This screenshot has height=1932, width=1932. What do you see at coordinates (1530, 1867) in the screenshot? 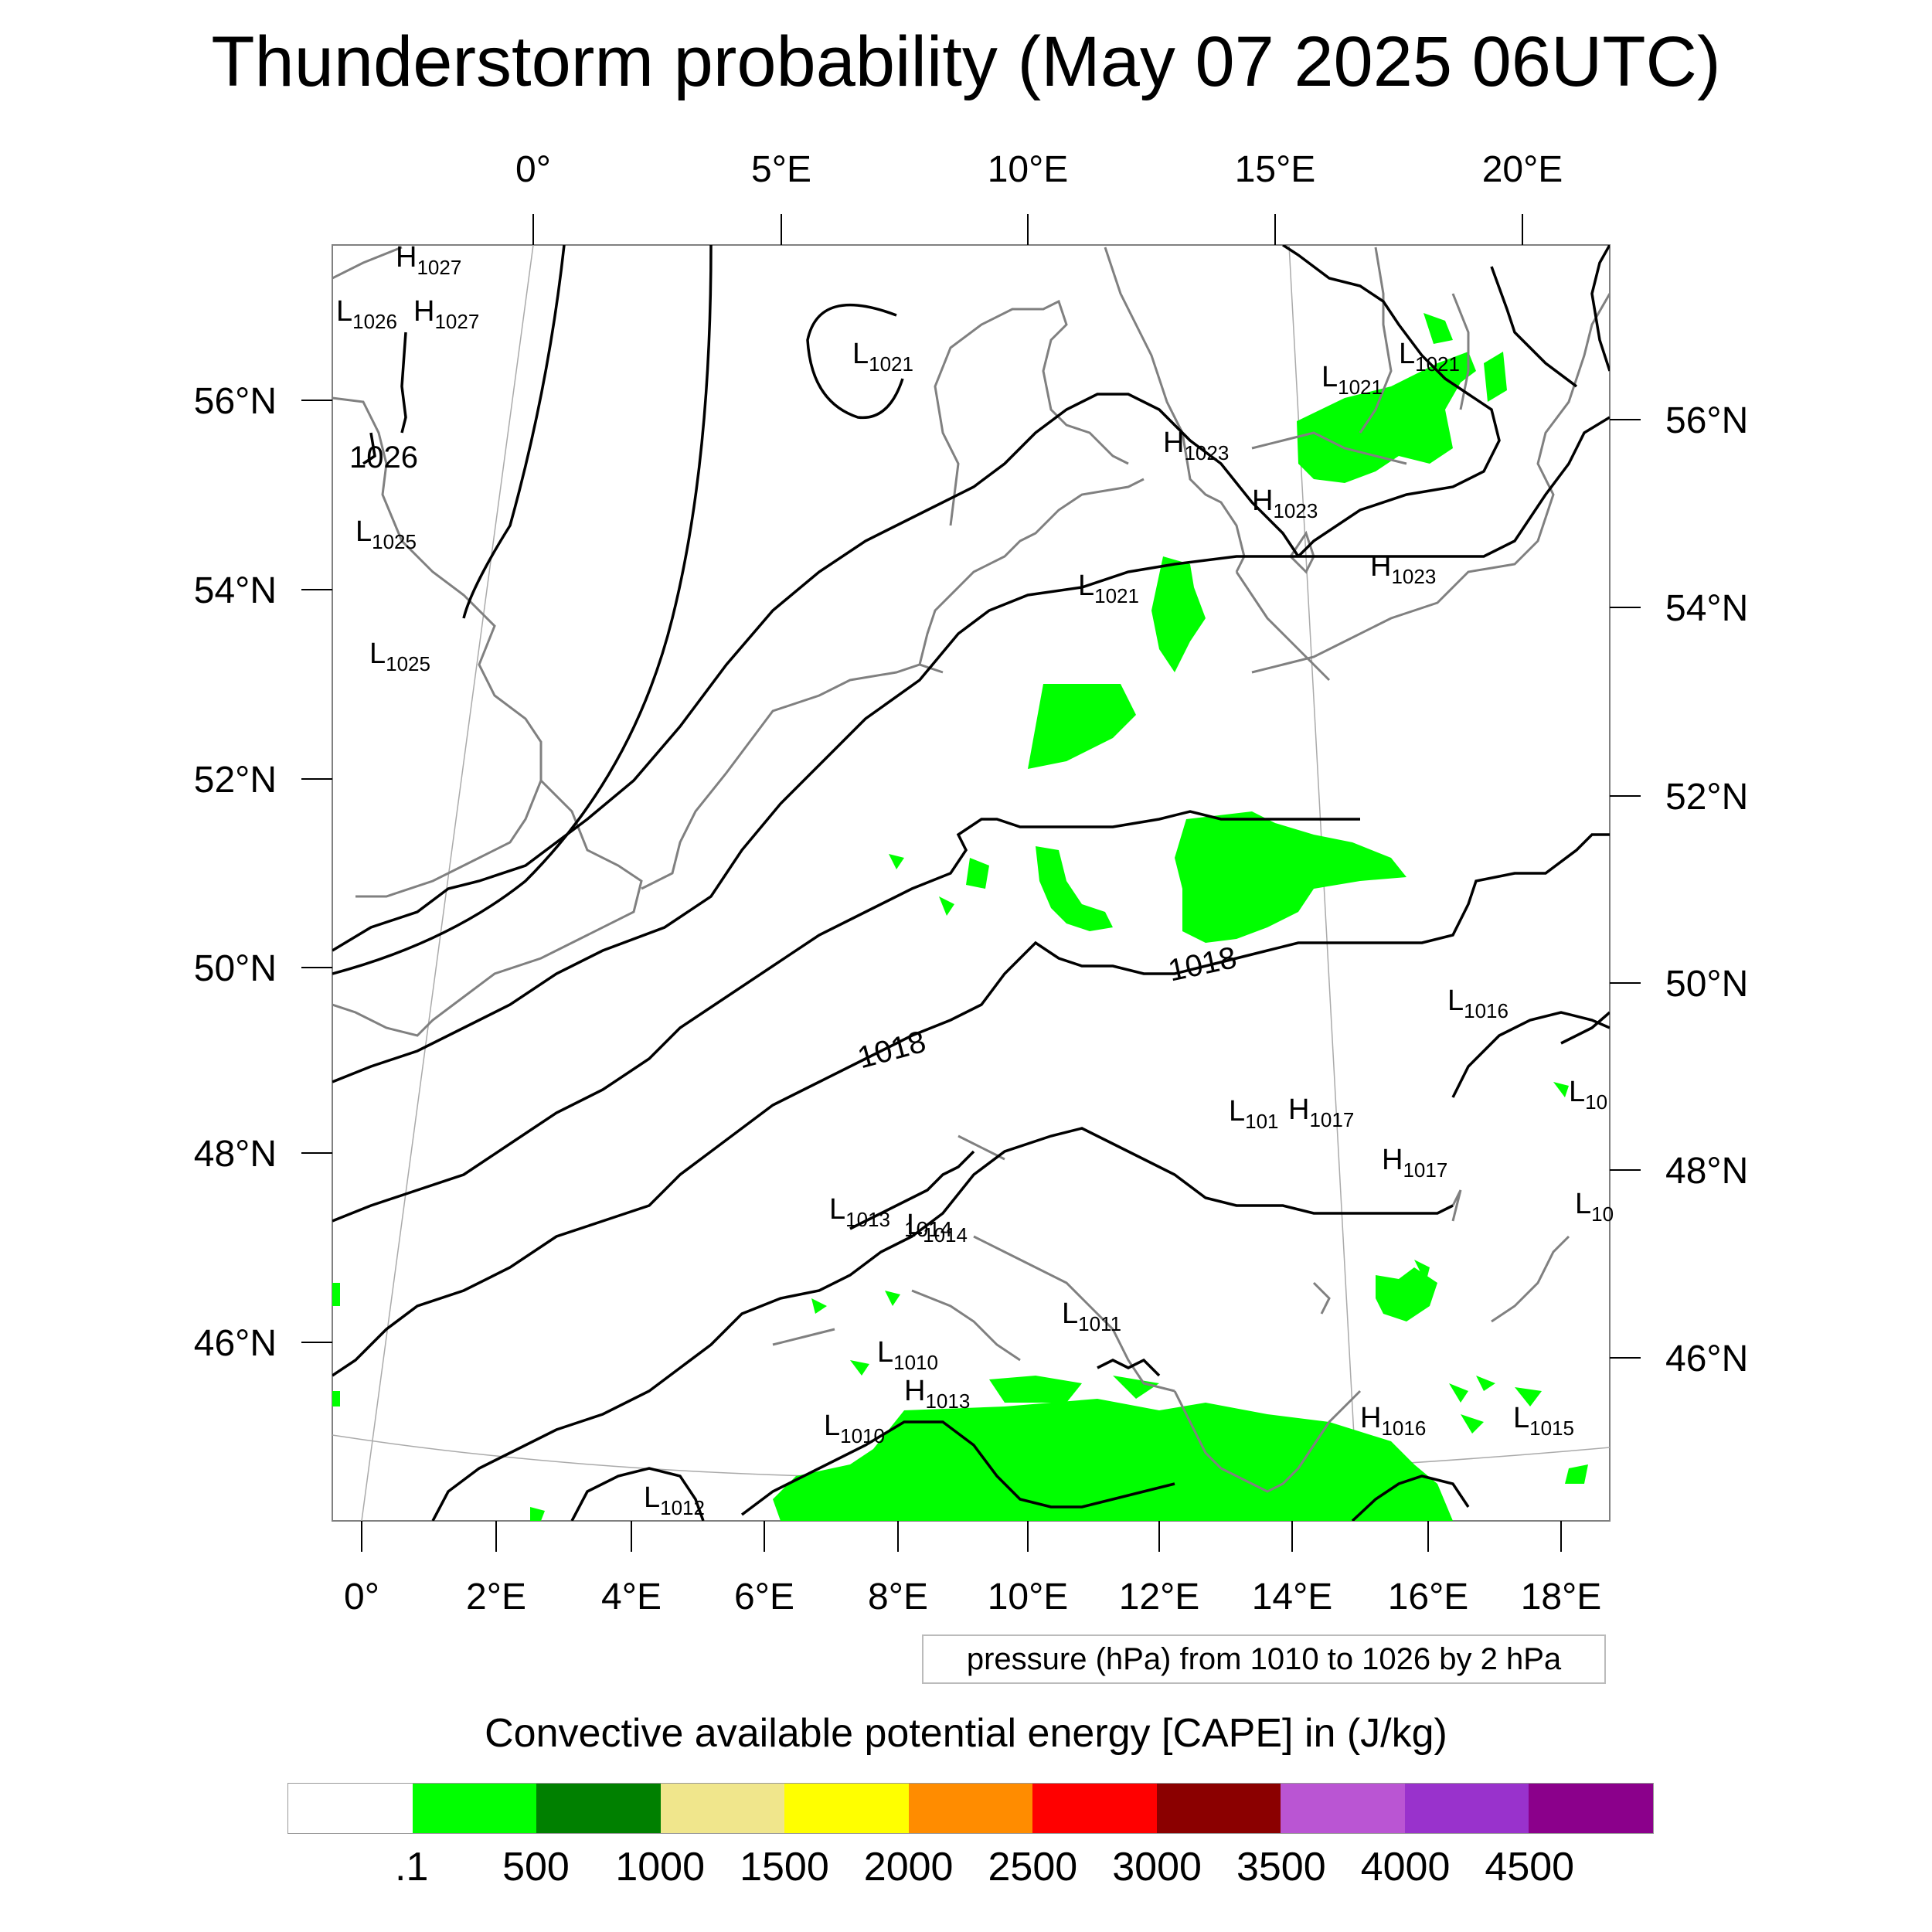
I see `colorbar-label: 4500` at bounding box center [1530, 1867].